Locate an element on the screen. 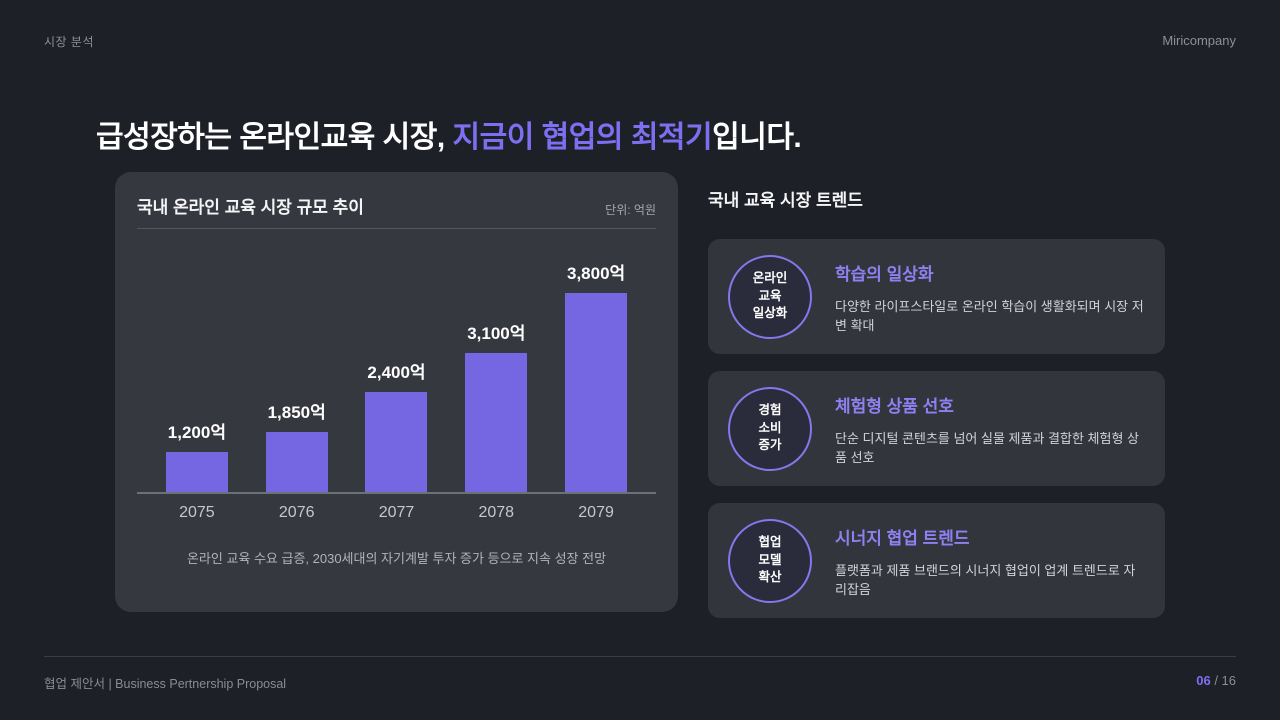 The image size is (1280, 720). trend-title: 시너지 협업 트렌드 is located at coordinates (902, 538).